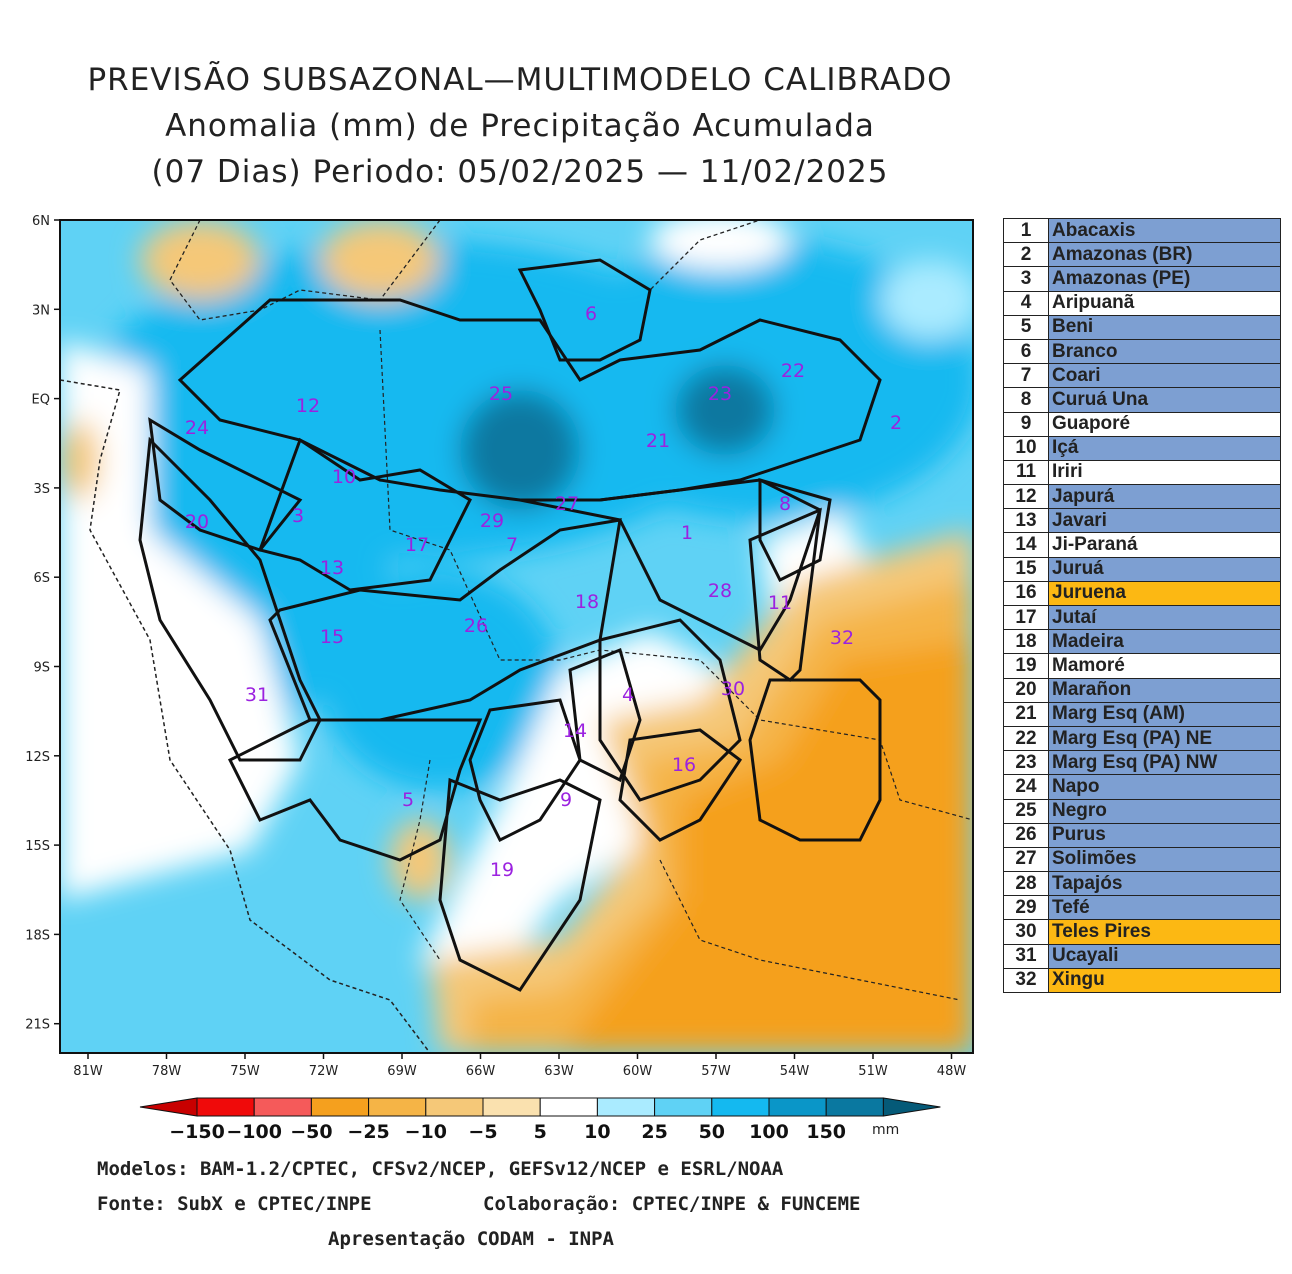 This screenshot has width=1292, height=1274. What do you see at coordinates (1164, 376) in the screenshot?
I see `legend-basin-name: Coari` at bounding box center [1164, 376].